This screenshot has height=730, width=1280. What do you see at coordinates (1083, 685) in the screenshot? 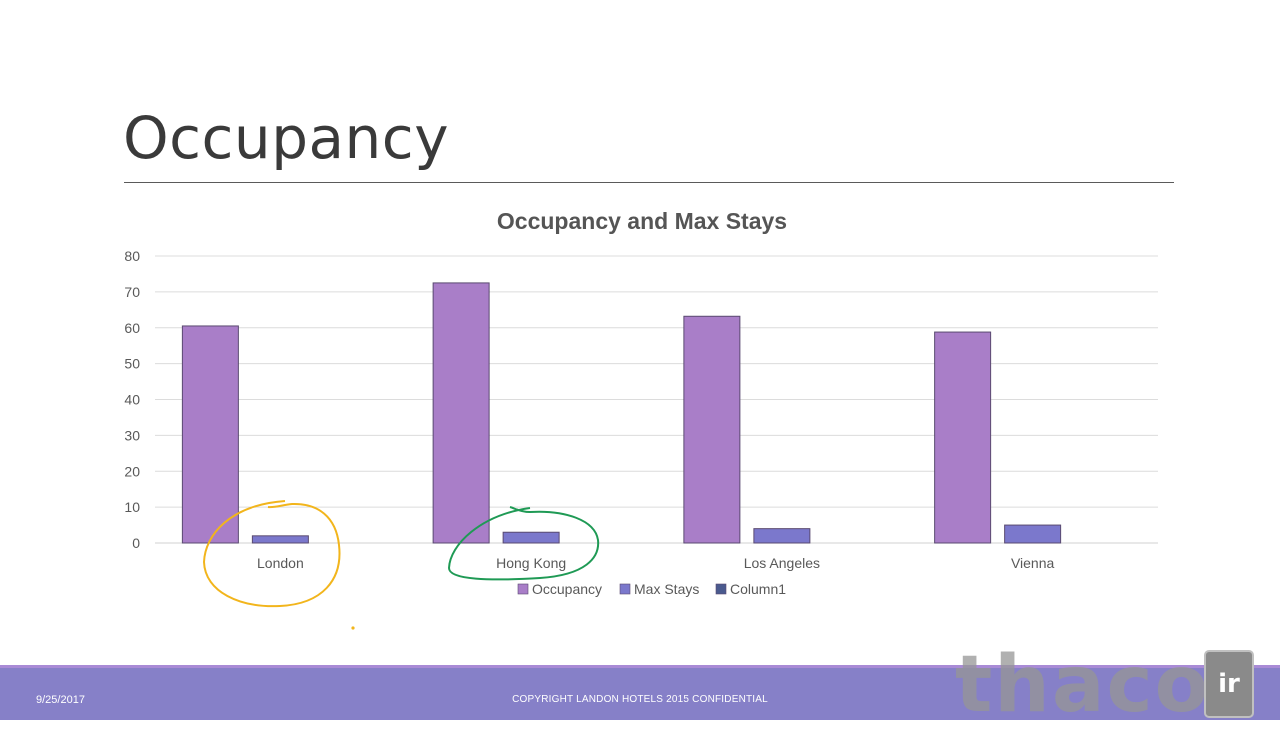
I see `watermark-text: thaco` at bounding box center [1083, 685].